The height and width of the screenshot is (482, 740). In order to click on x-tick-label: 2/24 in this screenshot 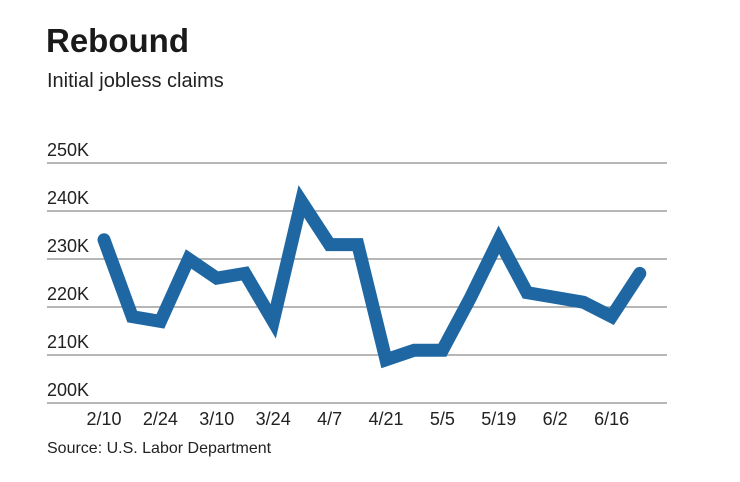, I will do `click(160, 419)`.